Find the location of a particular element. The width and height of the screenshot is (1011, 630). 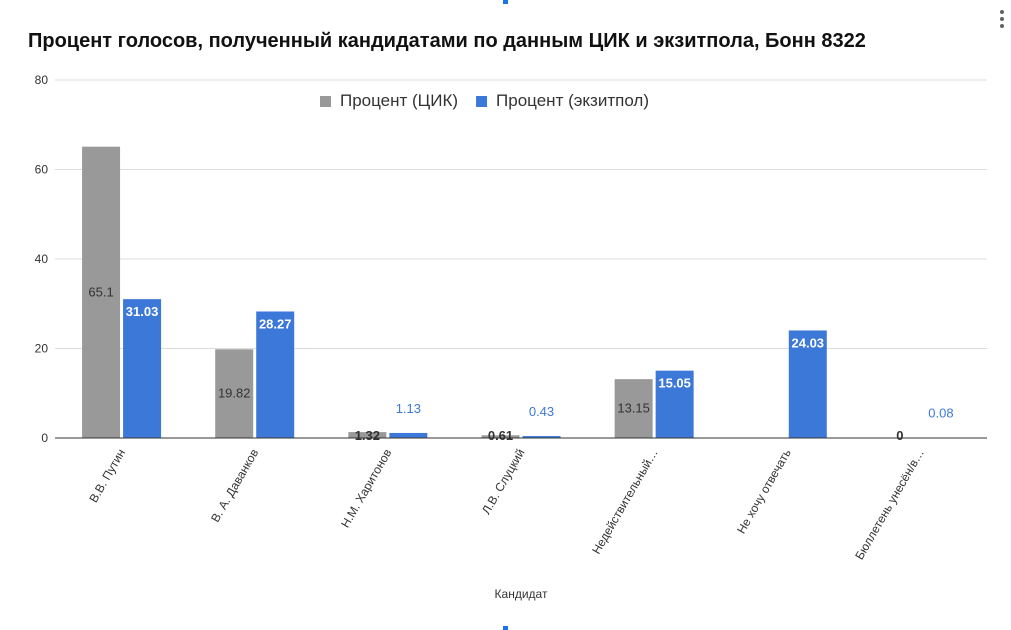

data-label: 0.08 is located at coordinates (940, 413).